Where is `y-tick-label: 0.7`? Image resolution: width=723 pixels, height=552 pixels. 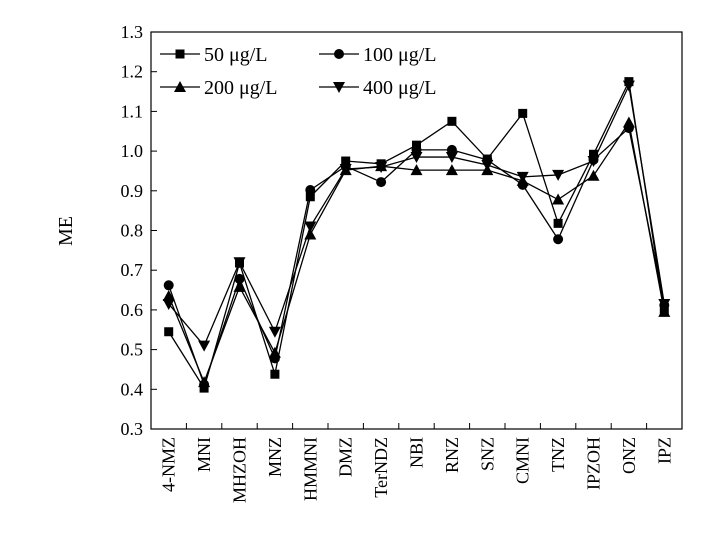
y-tick-label: 0.7 is located at coordinates (132, 270).